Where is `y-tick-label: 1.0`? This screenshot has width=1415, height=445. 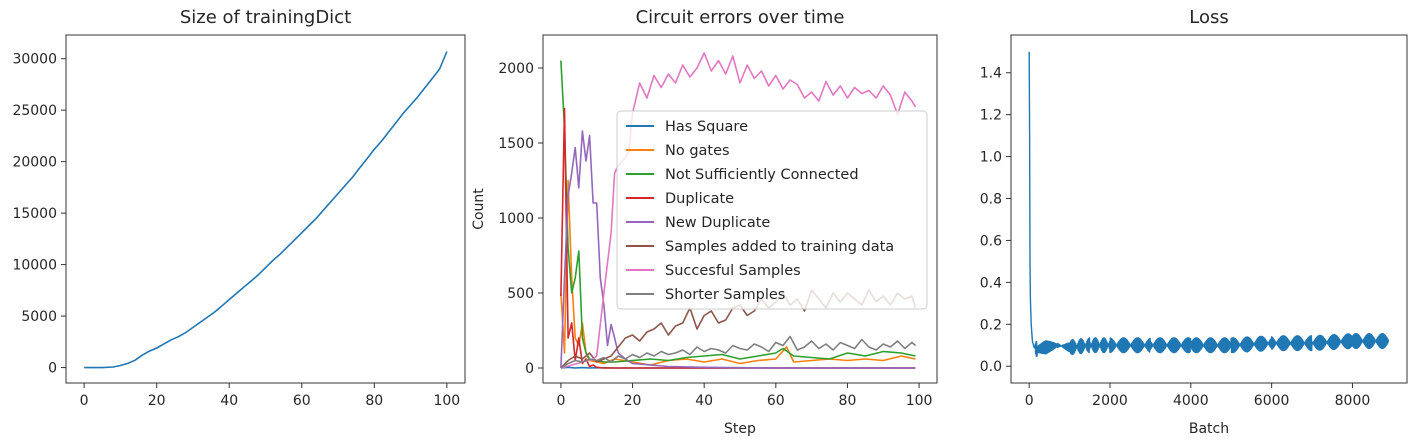 y-tick-label: 1.0 is located at coordinates (991, 158).